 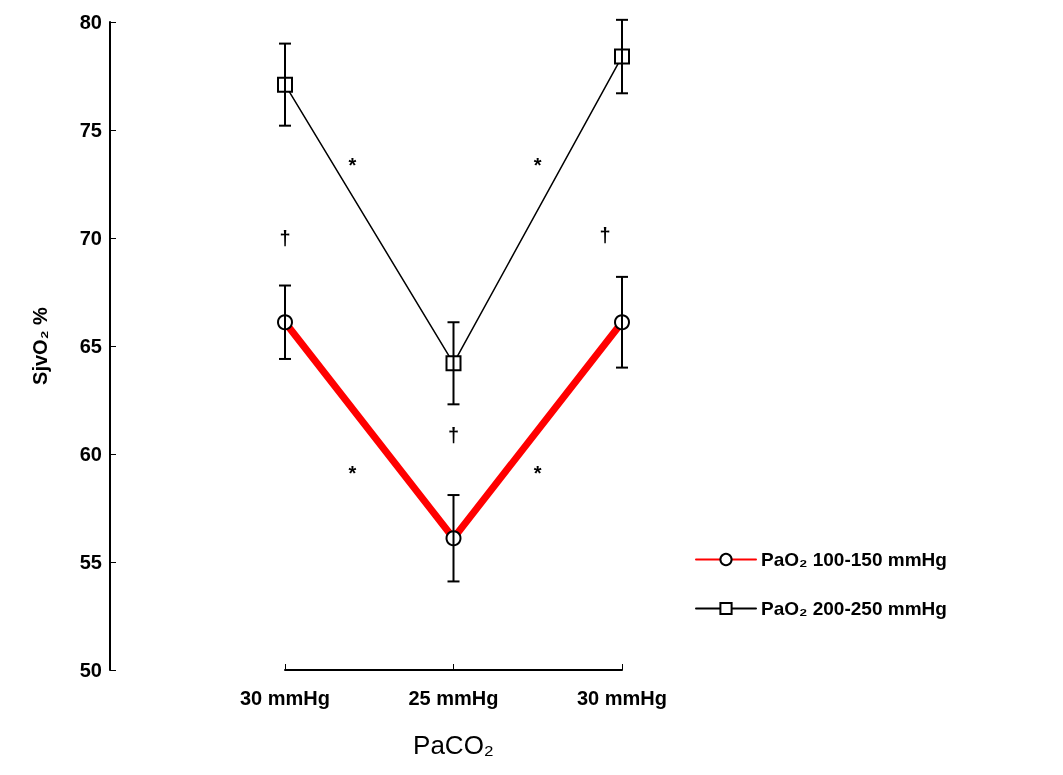 I want to click on x-axis-title: PaCO₂, so click(x=453, y=745).